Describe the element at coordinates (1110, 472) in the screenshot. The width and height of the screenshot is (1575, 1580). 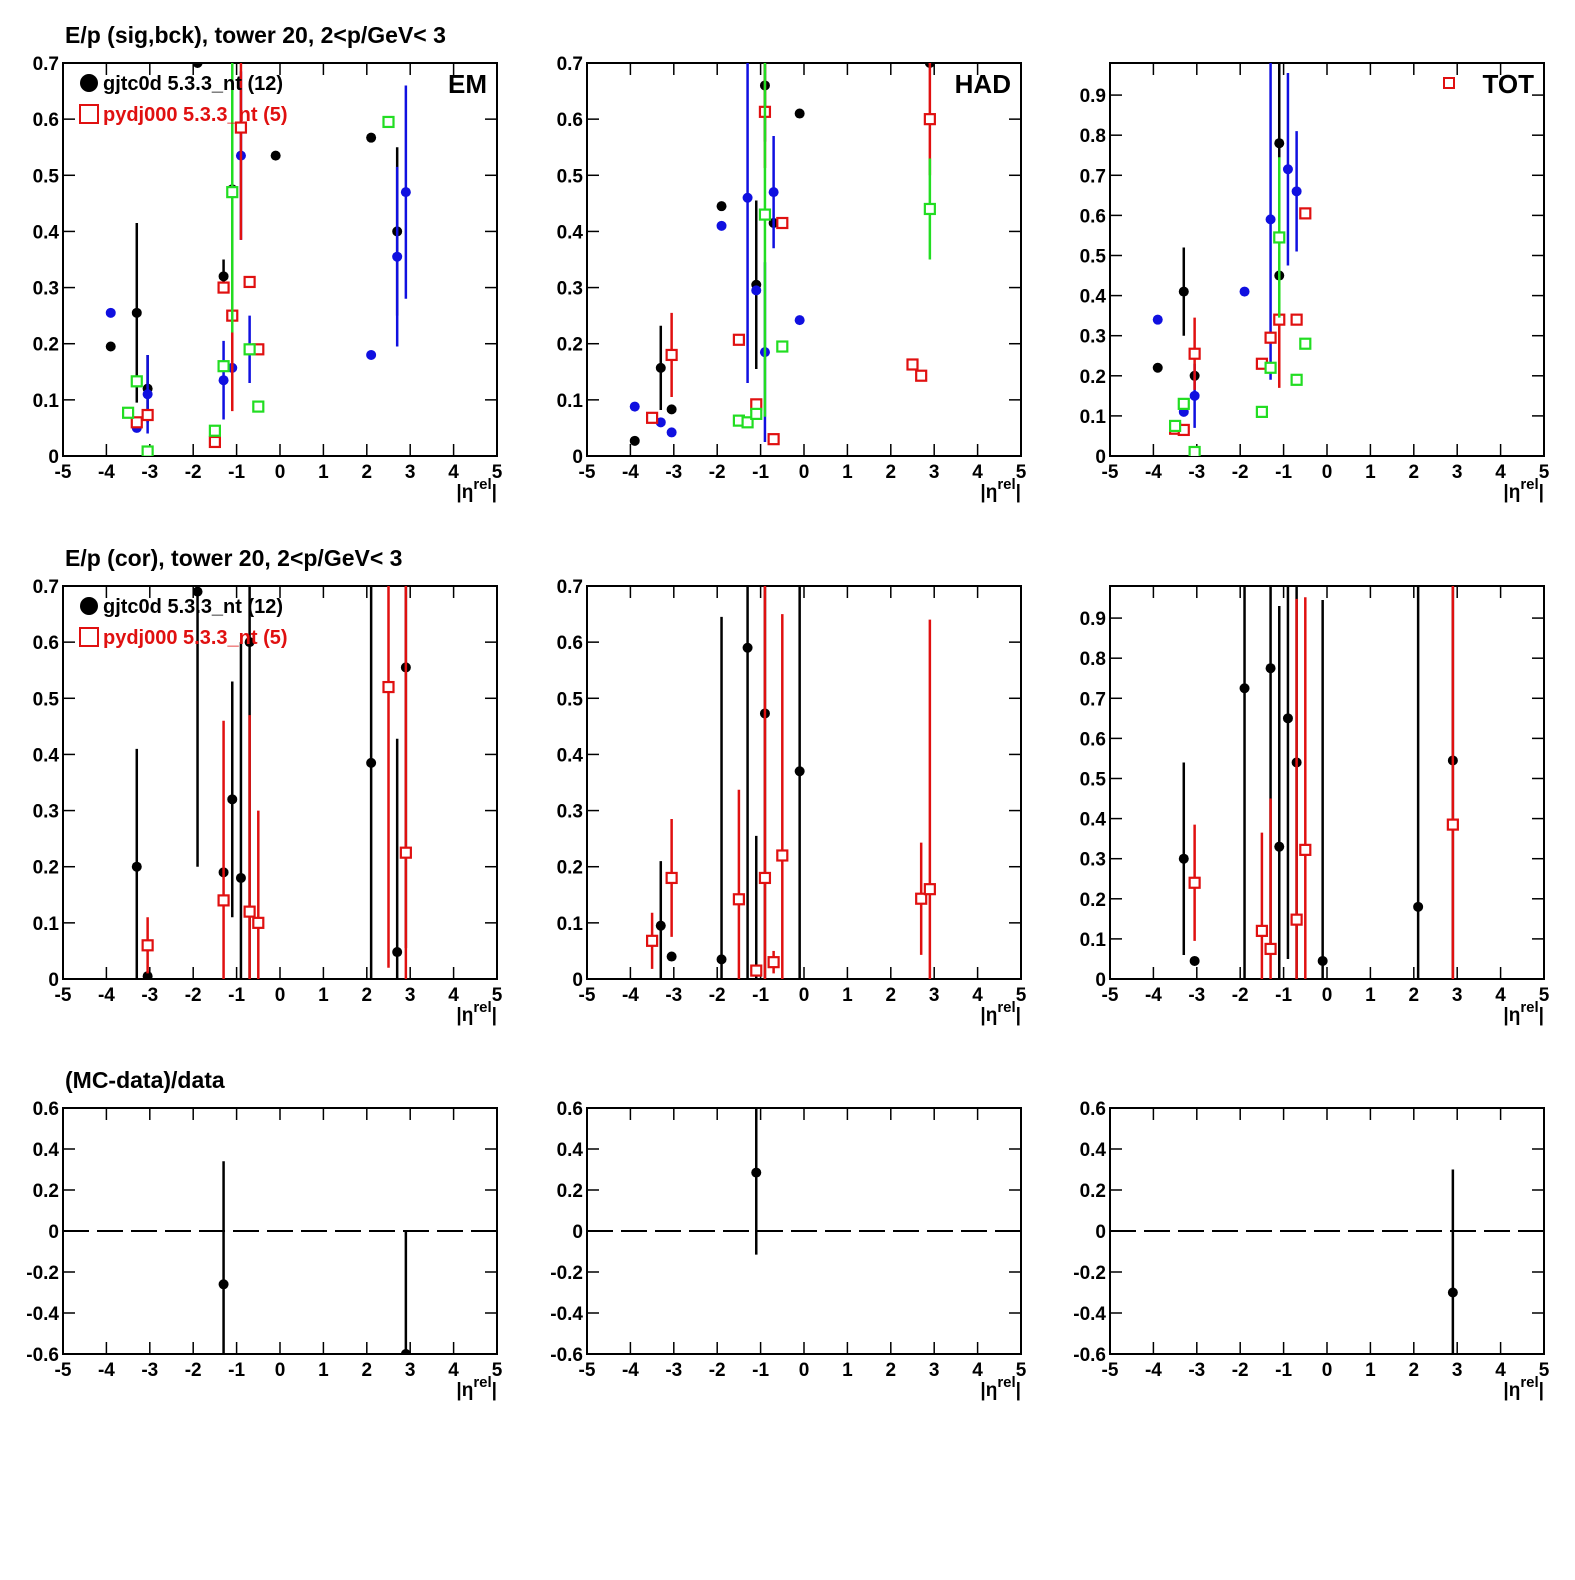
I see `x-tick-label: -5` at that location.